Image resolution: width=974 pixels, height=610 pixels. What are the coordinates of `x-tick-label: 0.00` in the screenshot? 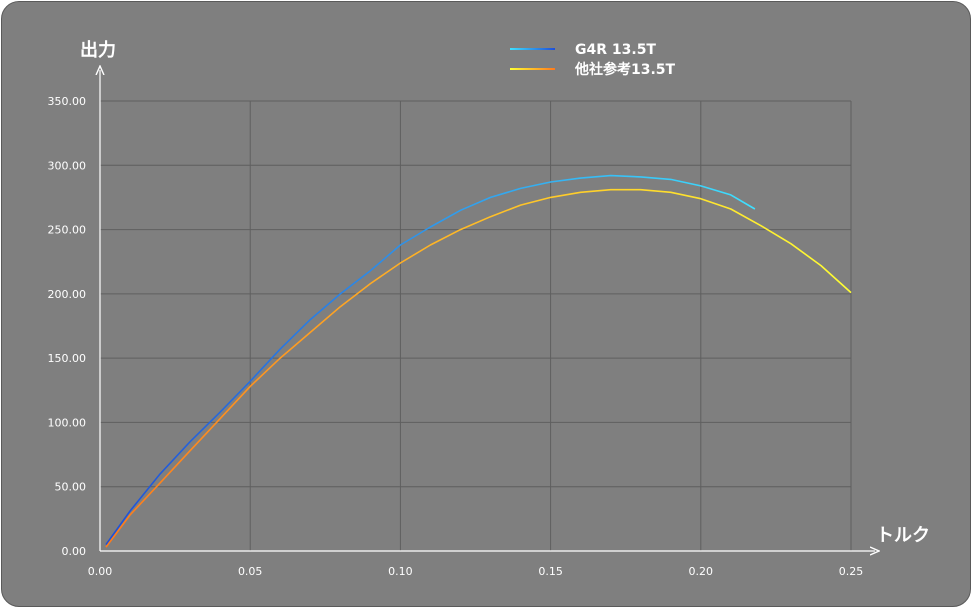 It's located at (100, 571).